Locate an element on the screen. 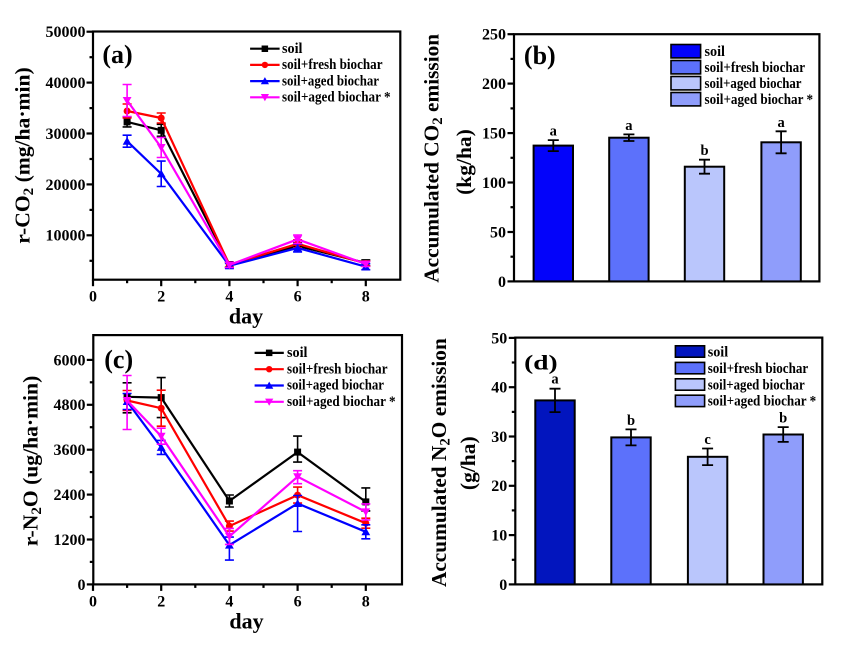 Image resolution: width=863 pixels, height=657 pixels. svg-text: (c) is located at coordinates (118, 359).